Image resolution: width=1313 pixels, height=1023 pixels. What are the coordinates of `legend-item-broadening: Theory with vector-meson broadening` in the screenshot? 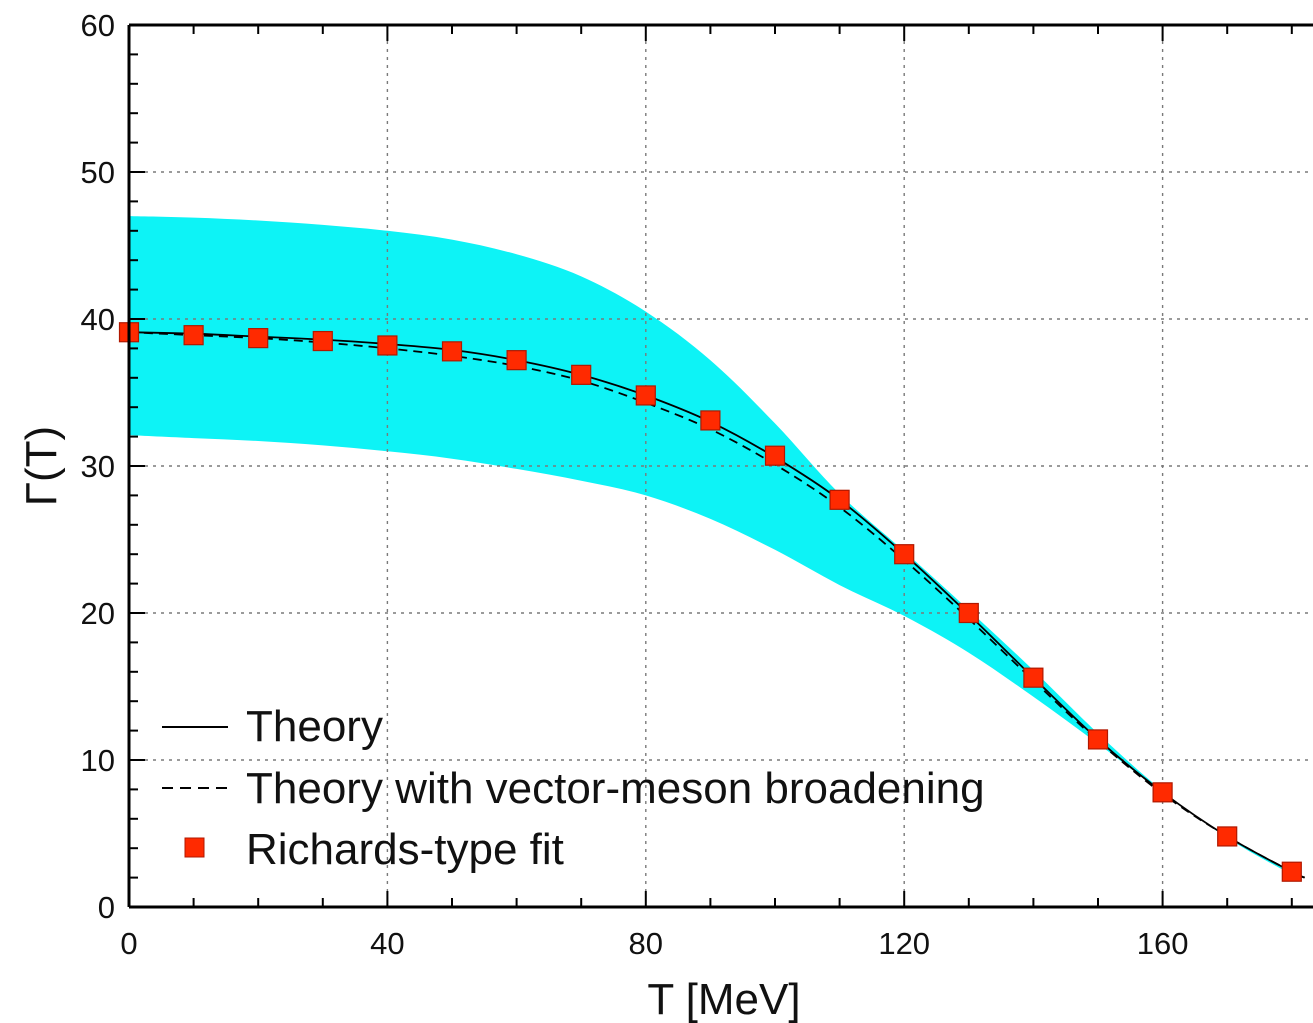 It's located at (573, 788).